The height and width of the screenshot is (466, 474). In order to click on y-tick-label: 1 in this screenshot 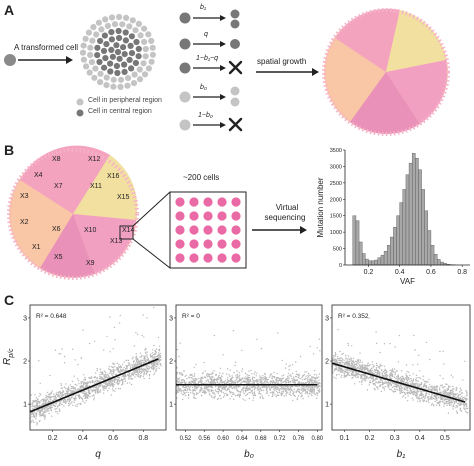, I will do `click(25, 405)`.